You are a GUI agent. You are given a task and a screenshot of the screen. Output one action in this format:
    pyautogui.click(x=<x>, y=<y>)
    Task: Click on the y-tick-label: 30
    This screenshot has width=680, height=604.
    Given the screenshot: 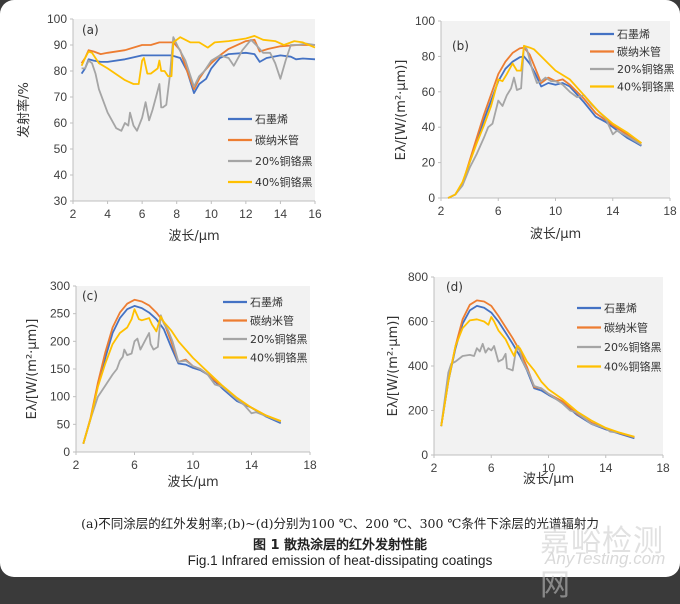 What is the action you would take?
    pyautogui.click(x=61, y=201)
    